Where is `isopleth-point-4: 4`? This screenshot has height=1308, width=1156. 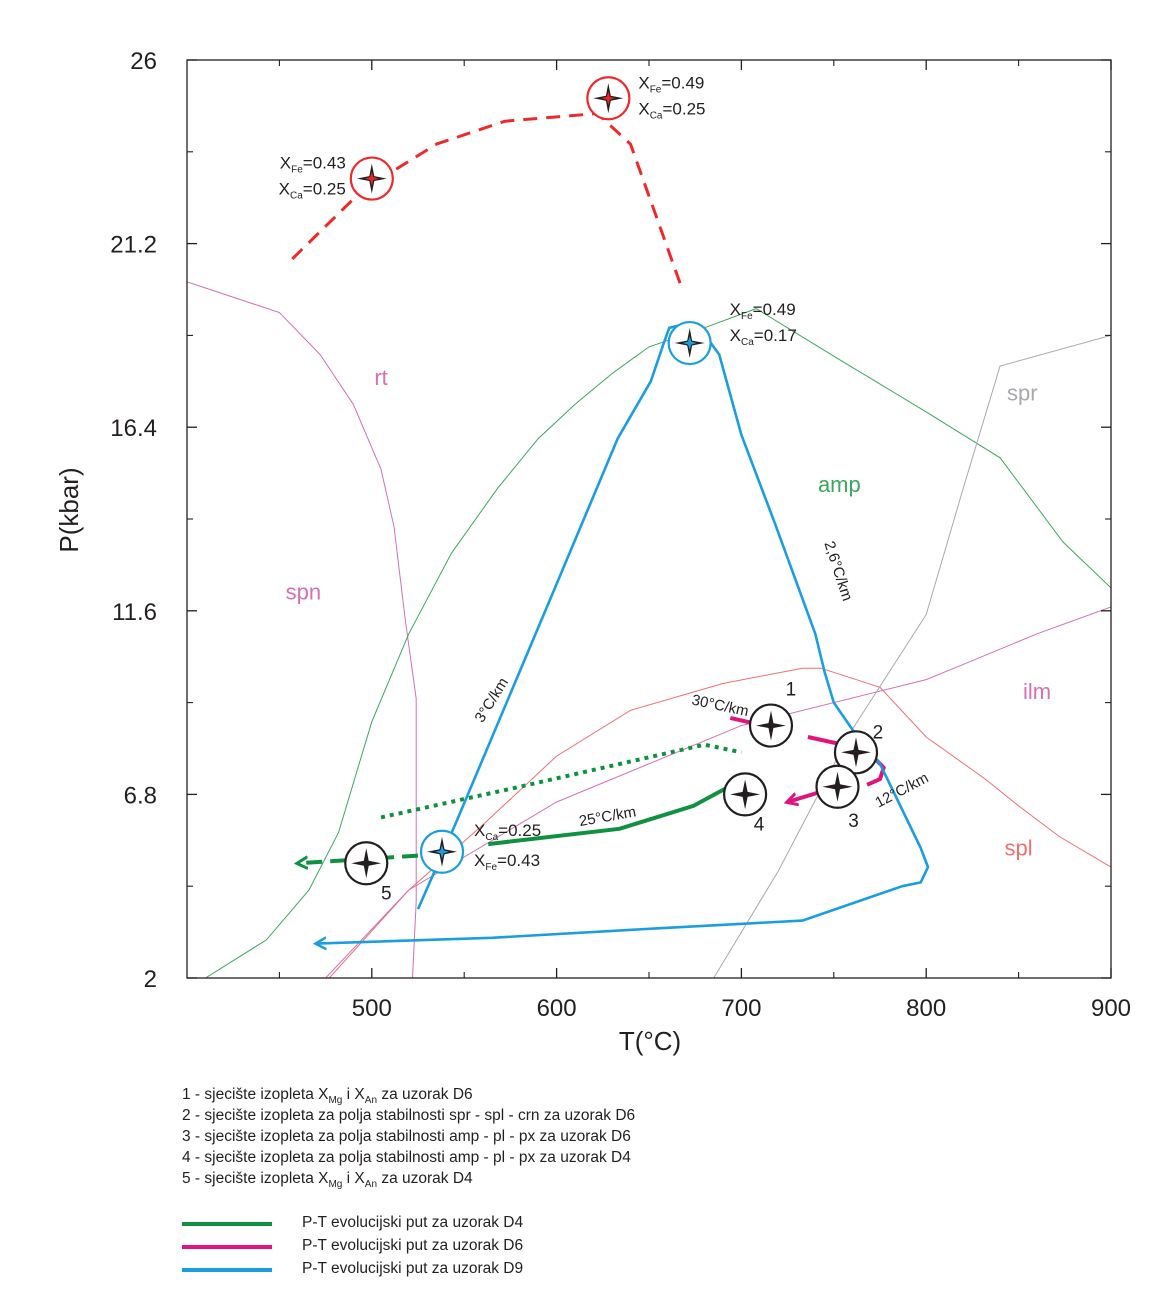 isopleth-point-4: 4 is located at coordinates (745, 803).